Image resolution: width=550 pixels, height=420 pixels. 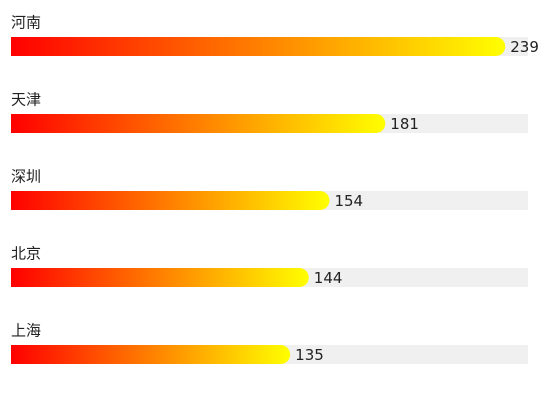 What do you see at coordinates (26, 331) in the screenshot?
I see `category-label: 上海` at bounding box center [26, 331].